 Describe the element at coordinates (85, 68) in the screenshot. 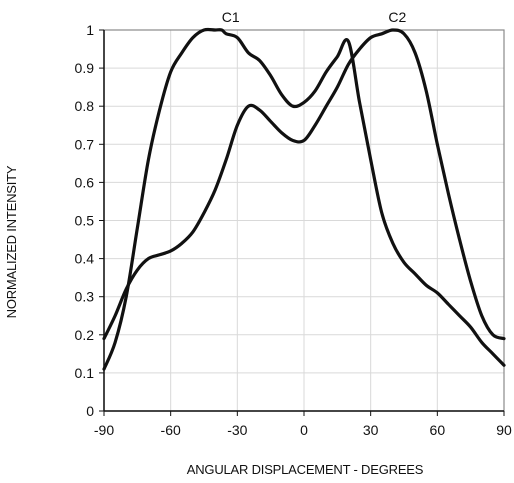

I see `y-tick-label: 0.9` at that location.